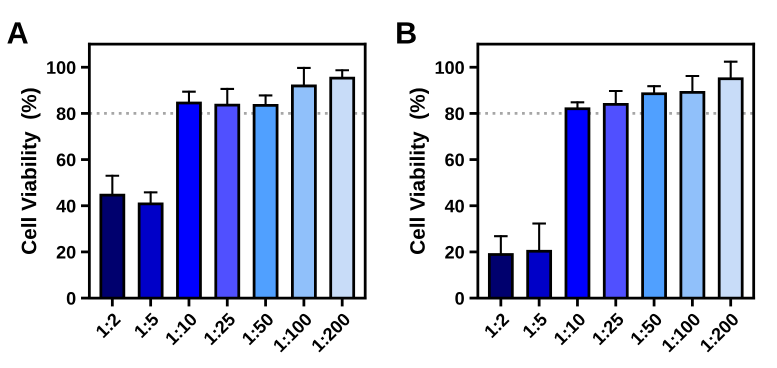 The height and width of the screenshot is (368, 777). Describe the element at coordinates (17, 33) in the screenshot. I see `chart-title: A` at that location.